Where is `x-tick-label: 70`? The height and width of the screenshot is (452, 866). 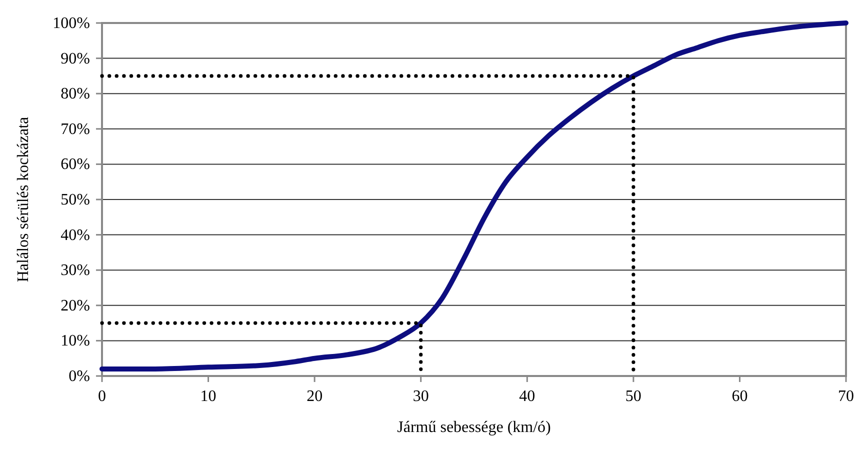
x-tick-label: 70 is located at coordinates (846, 396).